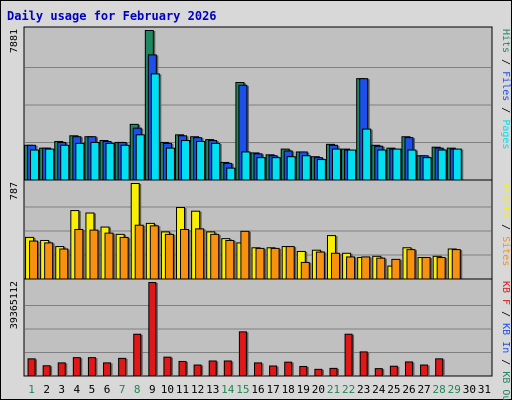 The height and width of the screenshot is (400, 512). What do you see at coordinates (505, 293) in the screenshot?
I see `legend-item-kb-f: KB F` at bounding box center [505, 293].